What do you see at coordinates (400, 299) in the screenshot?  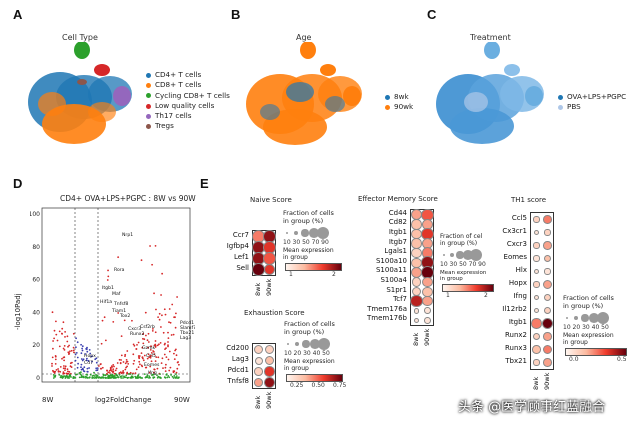 I see `dotplot-gene-label: Tcf7` at bounding box center [400, 299].